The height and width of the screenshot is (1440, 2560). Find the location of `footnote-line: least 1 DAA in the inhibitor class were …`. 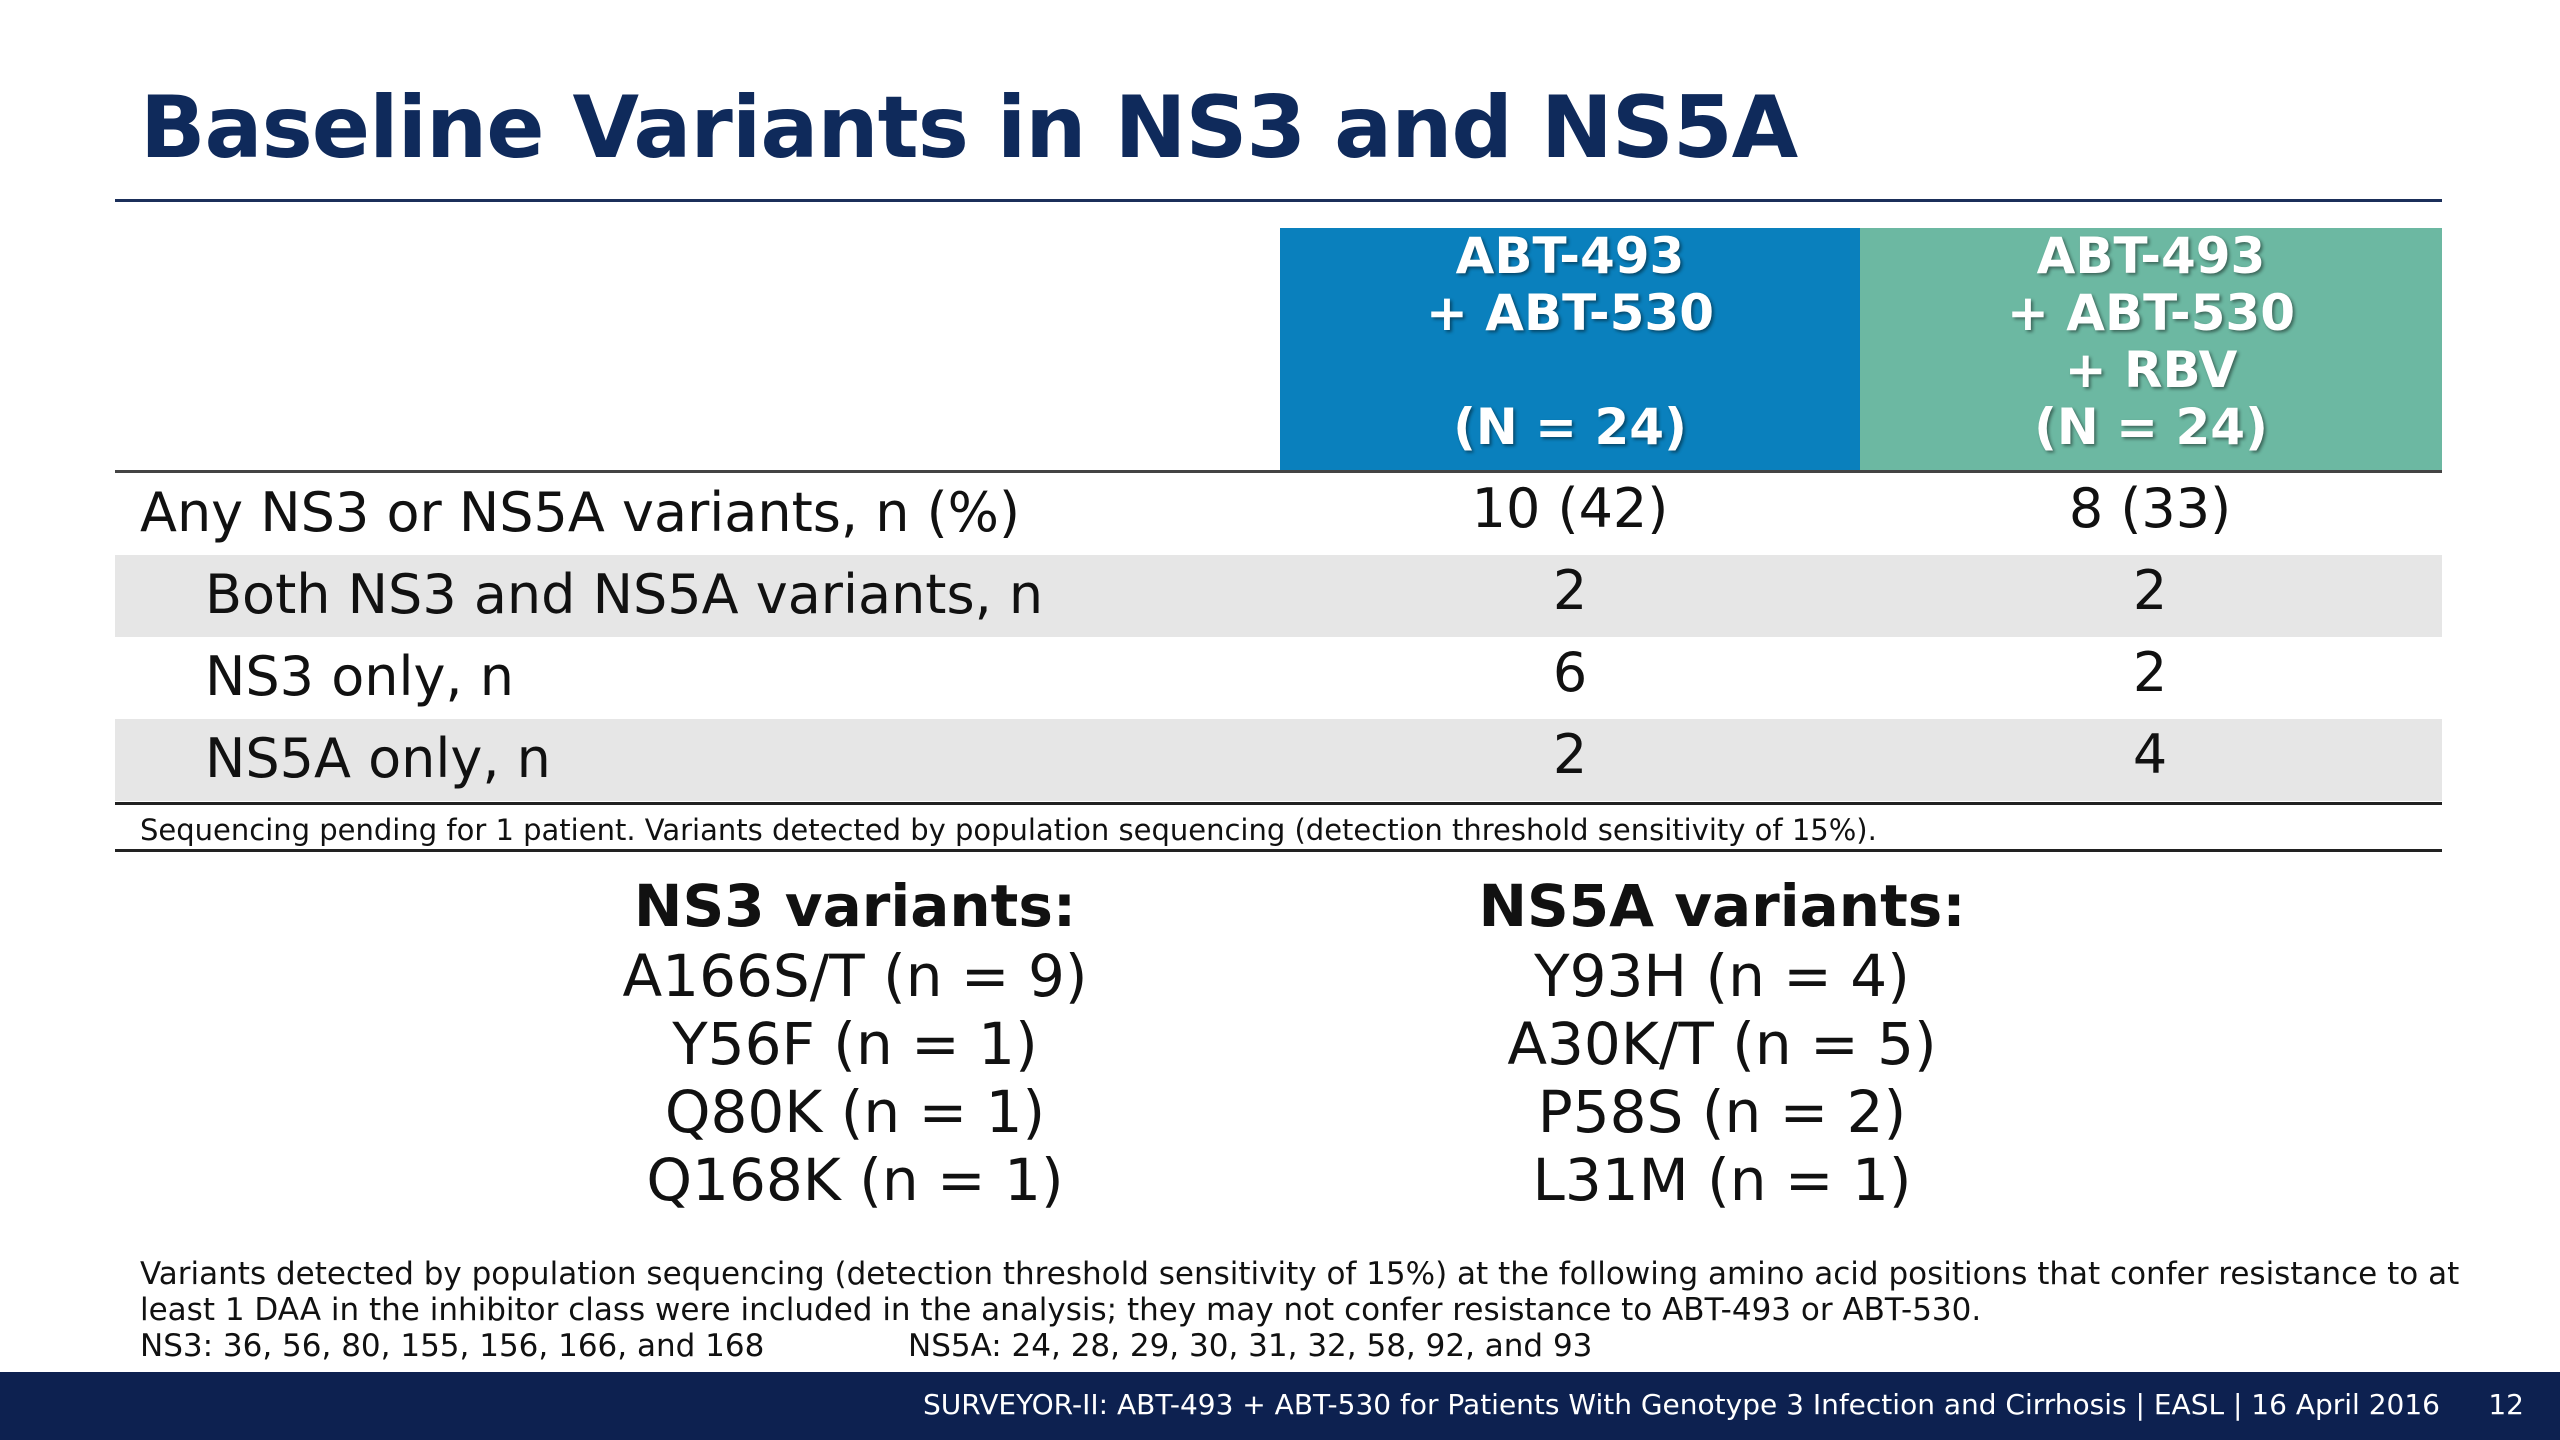

footnote-line: least 1 DAA in the inhibitor class were … is located at coordinates (1061, 1310).